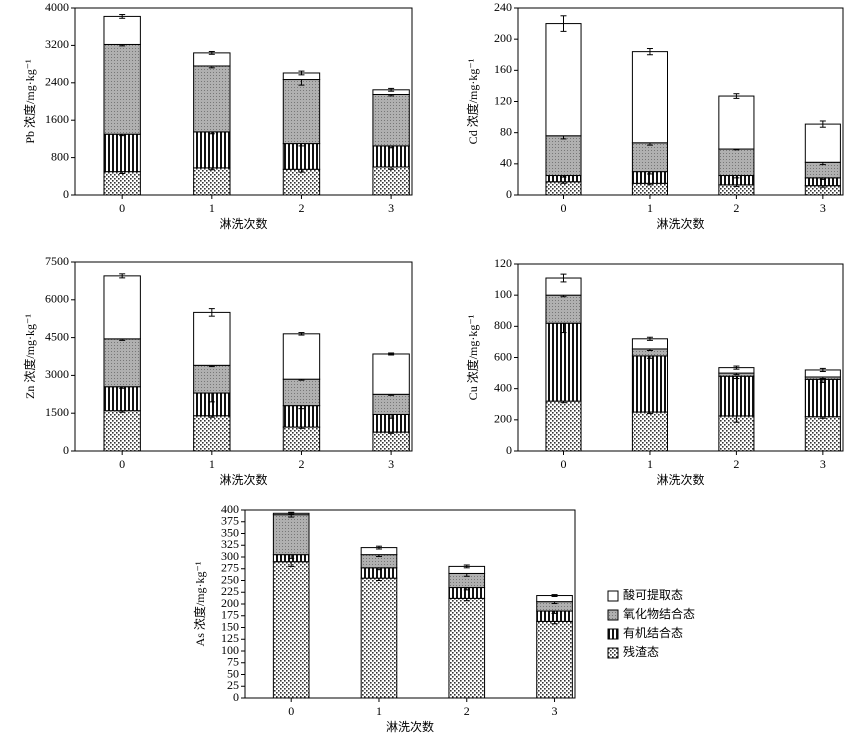 The image size is (864, 733). I want to click on y-axis-label: As 浓度/mg·kg⁻¹, so click(199, 603).